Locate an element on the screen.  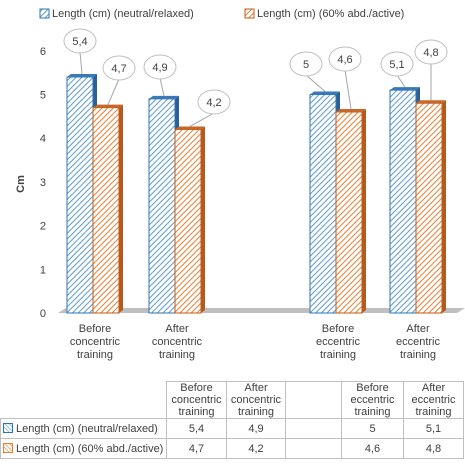
y-tick-label: 1 is located at coordinates (43, 270).